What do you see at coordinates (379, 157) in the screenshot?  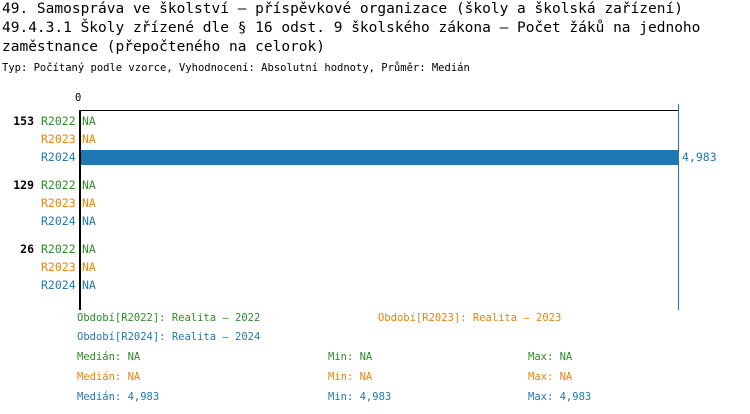 I see `chart-bar` at bounding box center [379, 157].